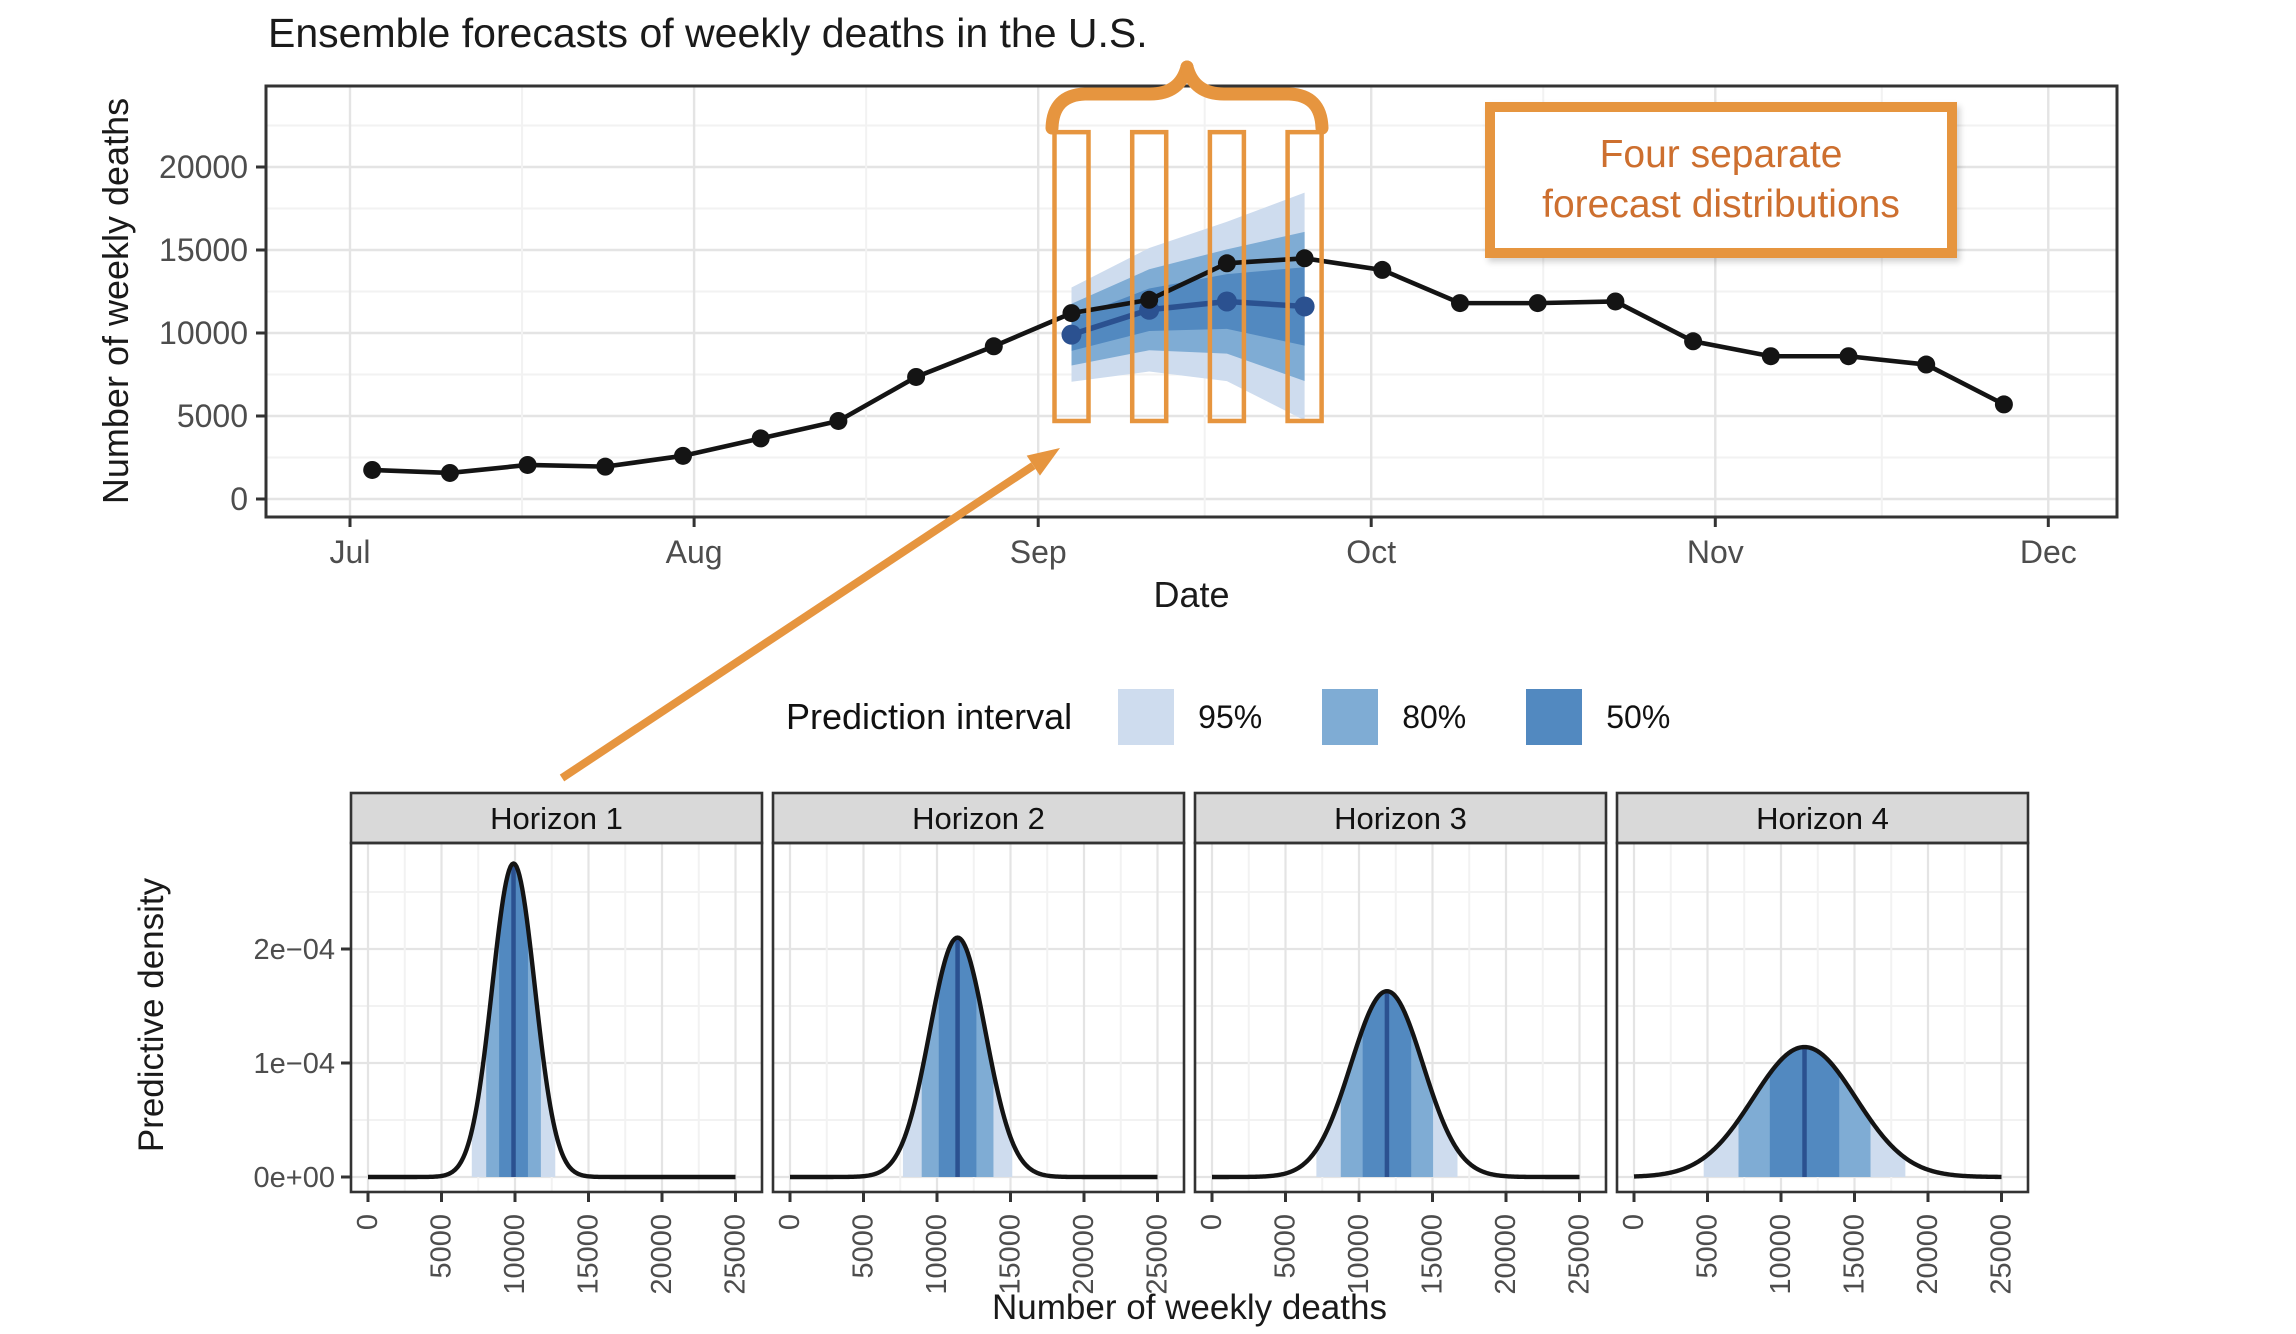 This screenshot has width=2296, height=1334. What do you see at coordinates (239, 499) in the screenshot?
I see `y-tick-label: 0` at bounding box center [239, 499].